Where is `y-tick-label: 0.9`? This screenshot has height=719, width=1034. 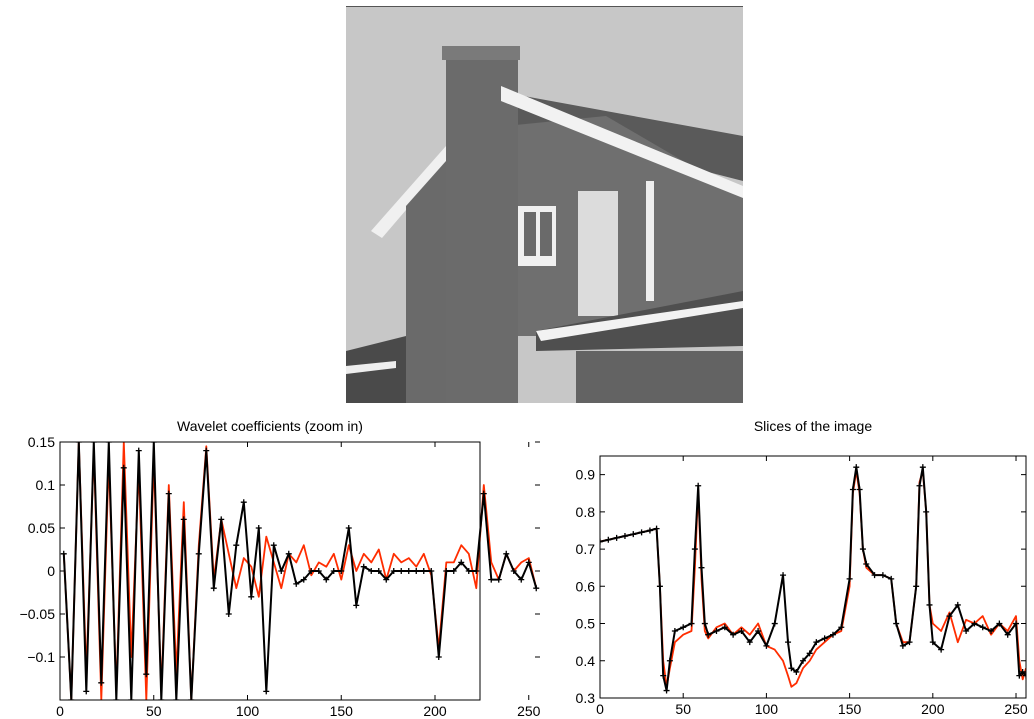 y-tick-label: 0.9 is located at coordinates (586, 475).